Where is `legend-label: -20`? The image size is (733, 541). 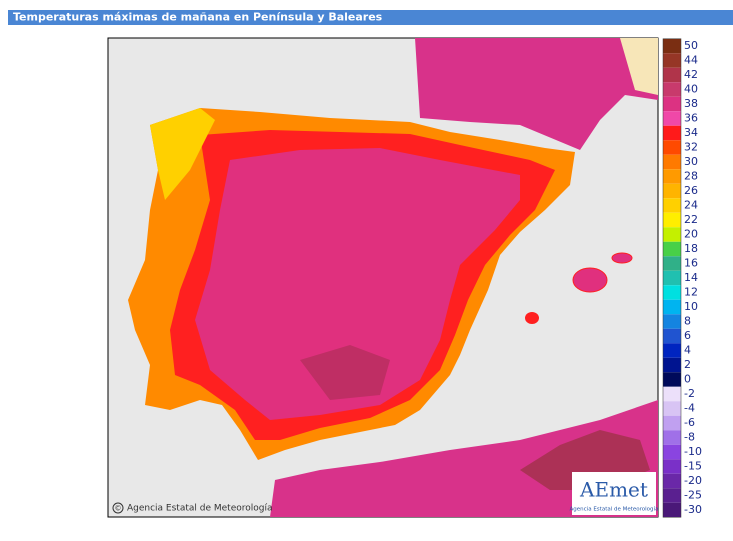
legend-label: -20 is located at coordinates (693, 480).